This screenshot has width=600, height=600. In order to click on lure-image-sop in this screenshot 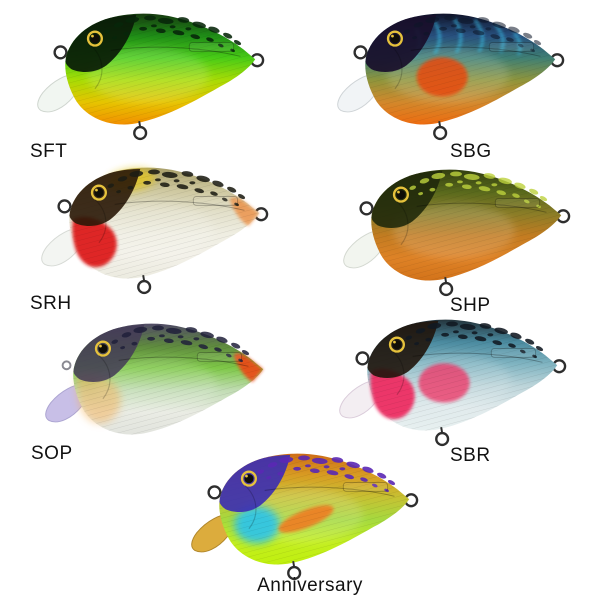, I will do `click(154, 379)`.